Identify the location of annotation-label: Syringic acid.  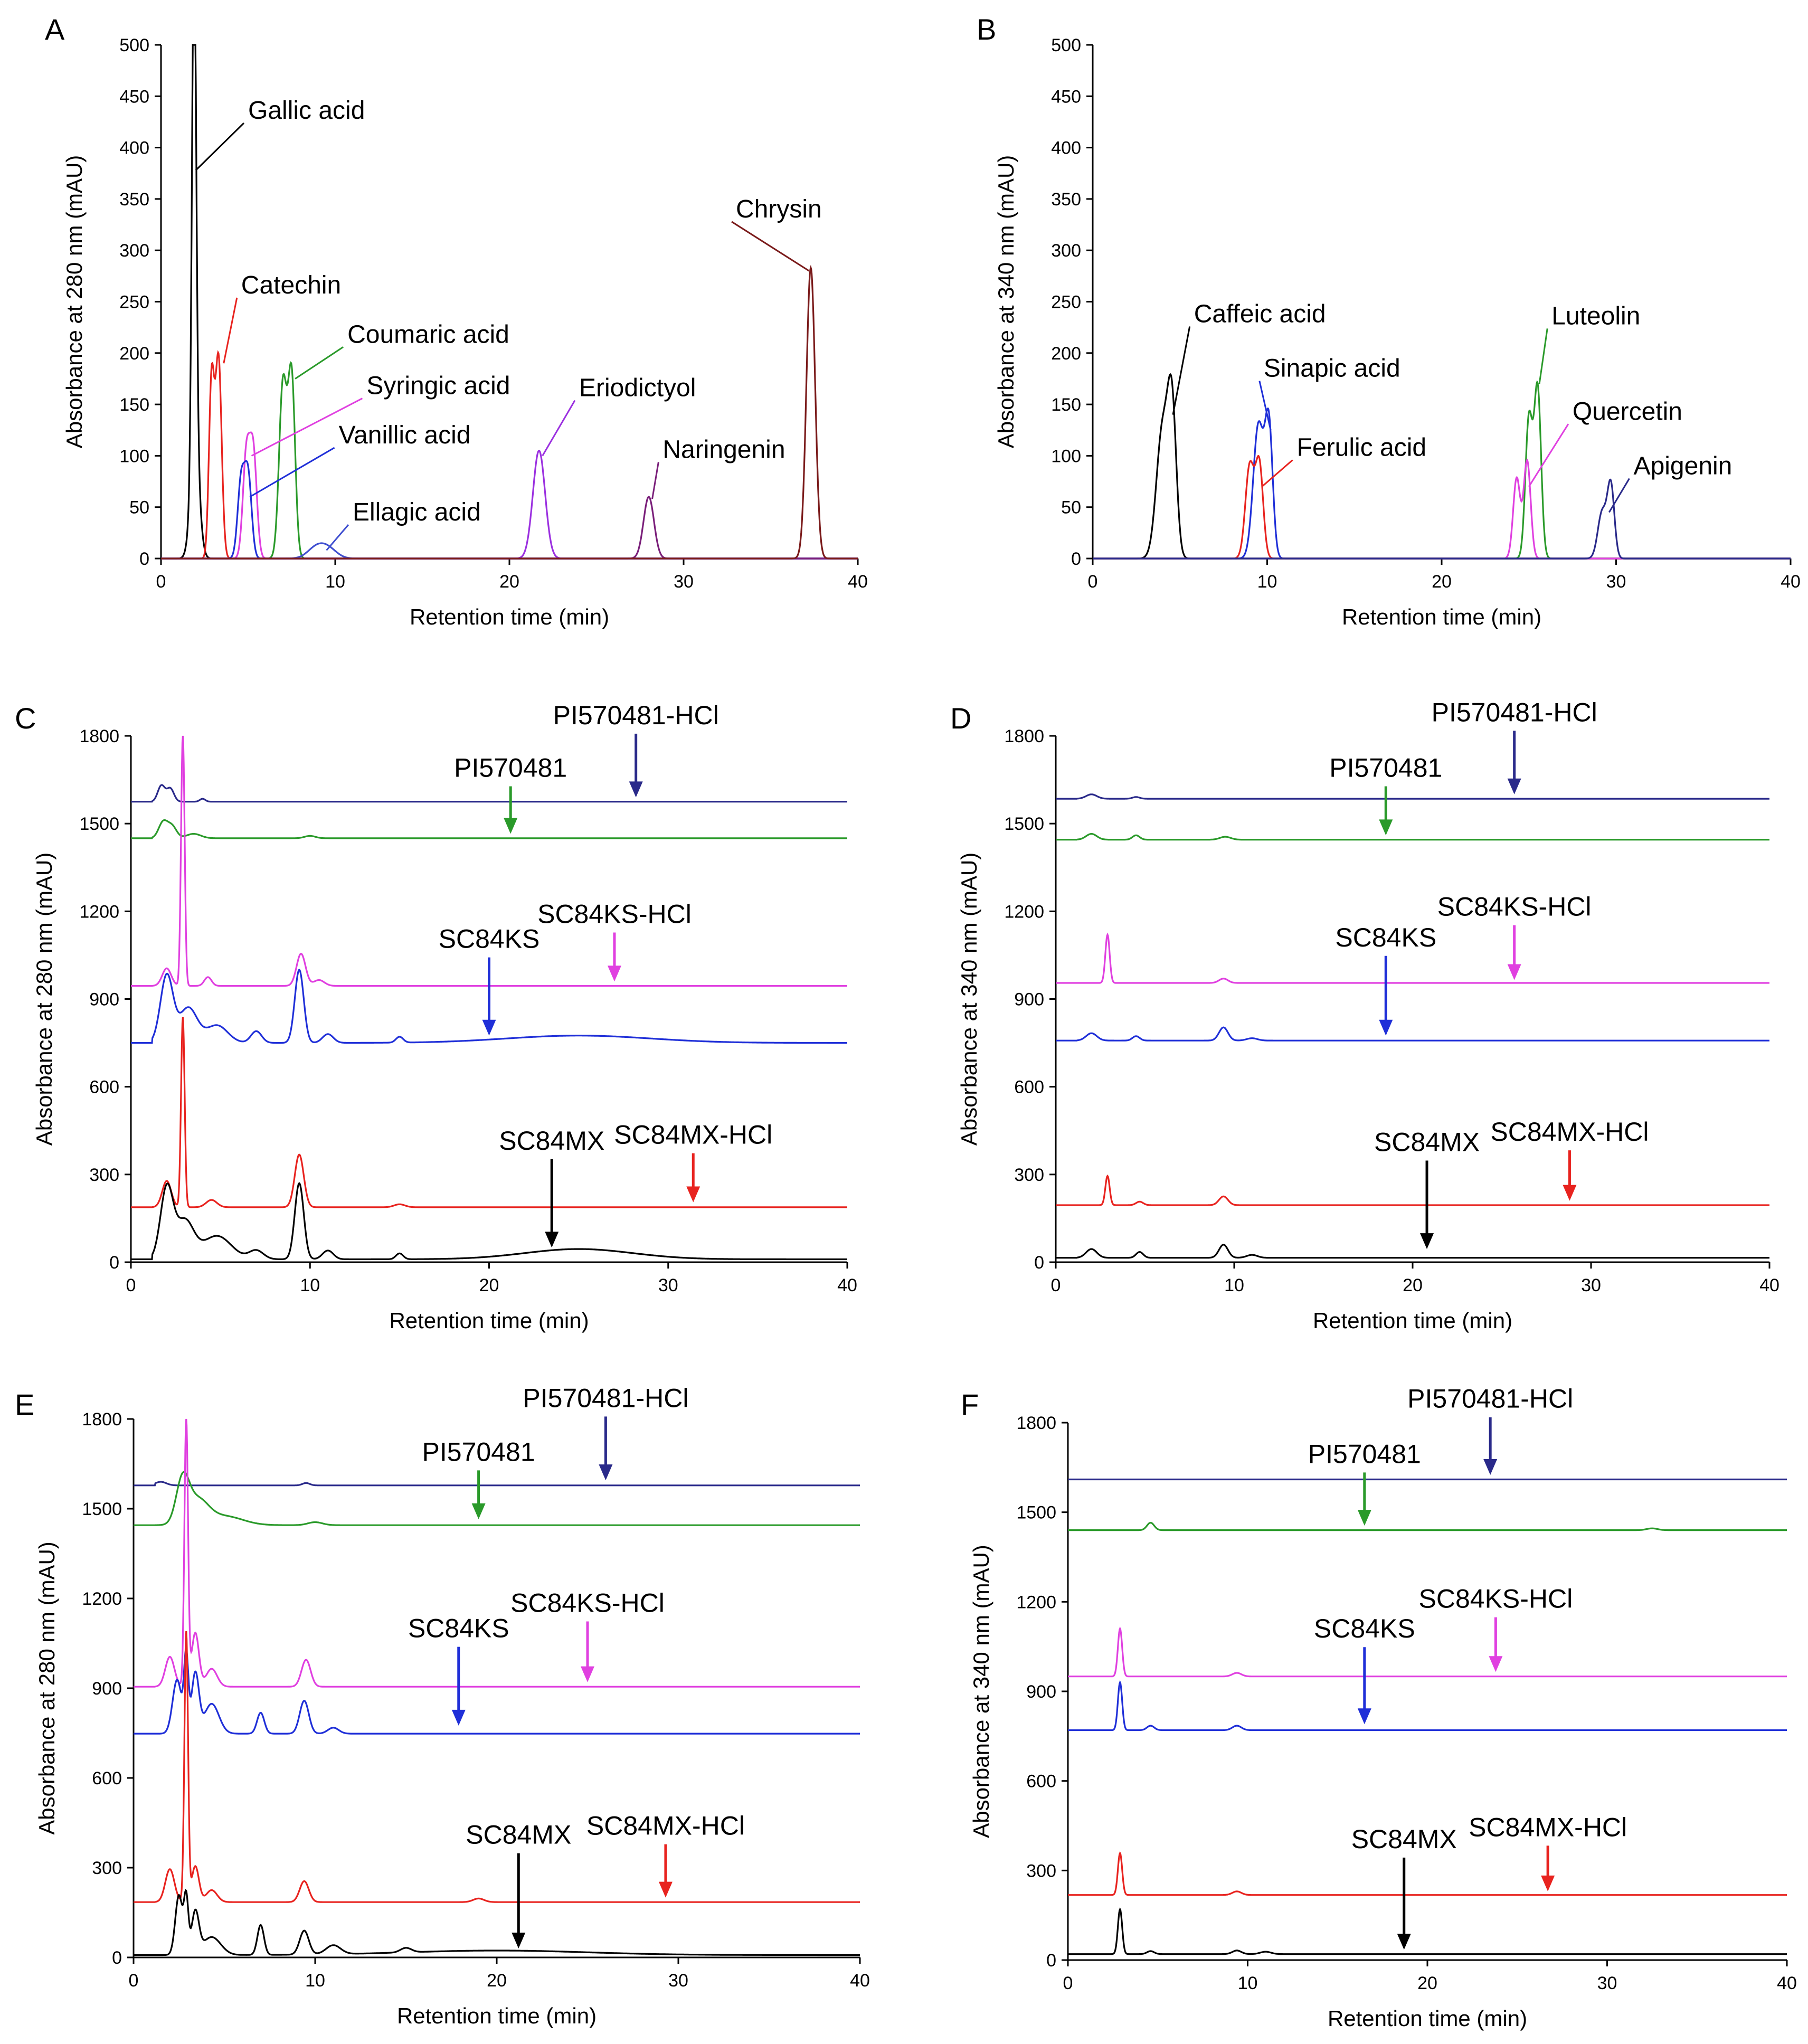
(438, 386).